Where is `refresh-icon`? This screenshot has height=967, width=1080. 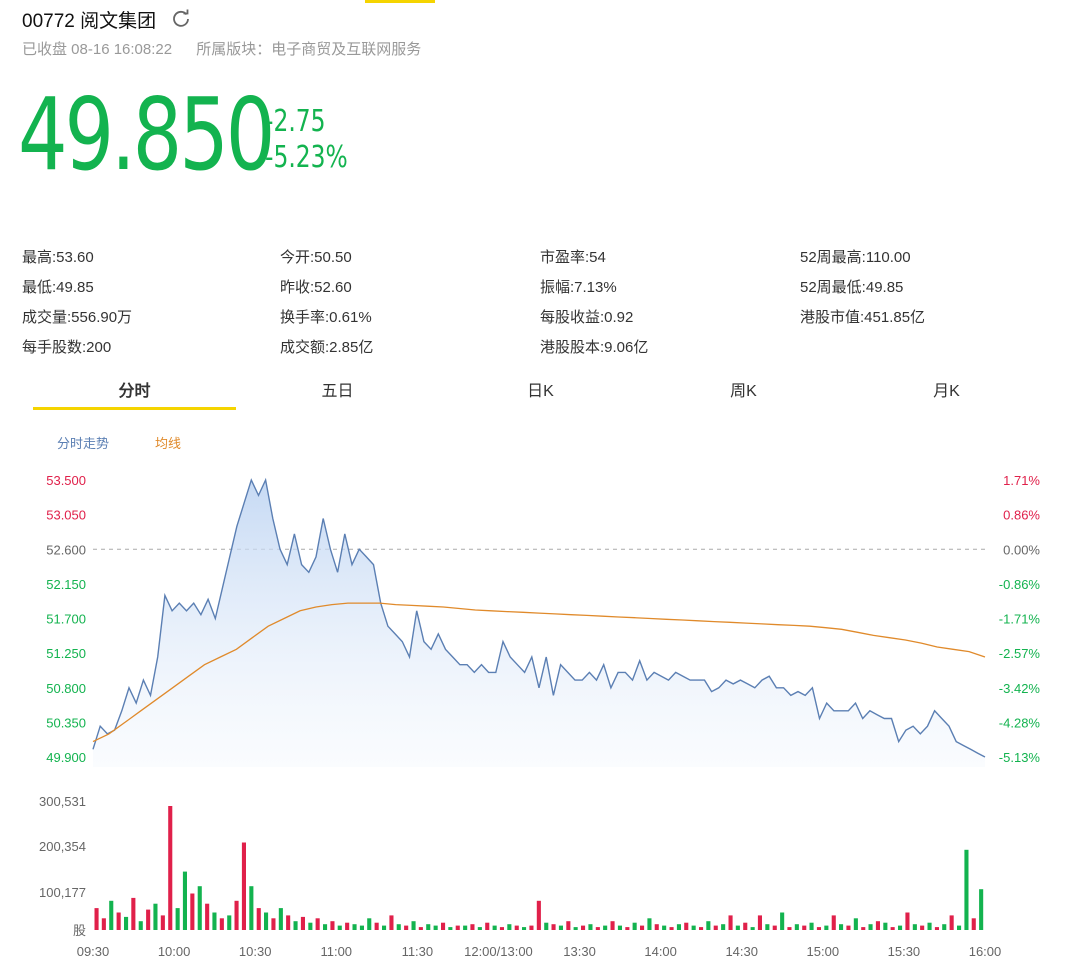
refresh-icon is located at coordinates (181, 19).